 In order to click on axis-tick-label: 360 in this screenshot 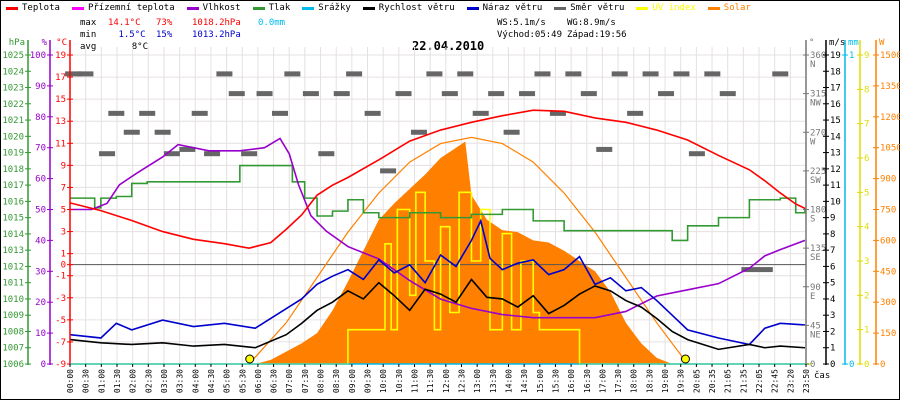, I will do `click(818, 56)`.